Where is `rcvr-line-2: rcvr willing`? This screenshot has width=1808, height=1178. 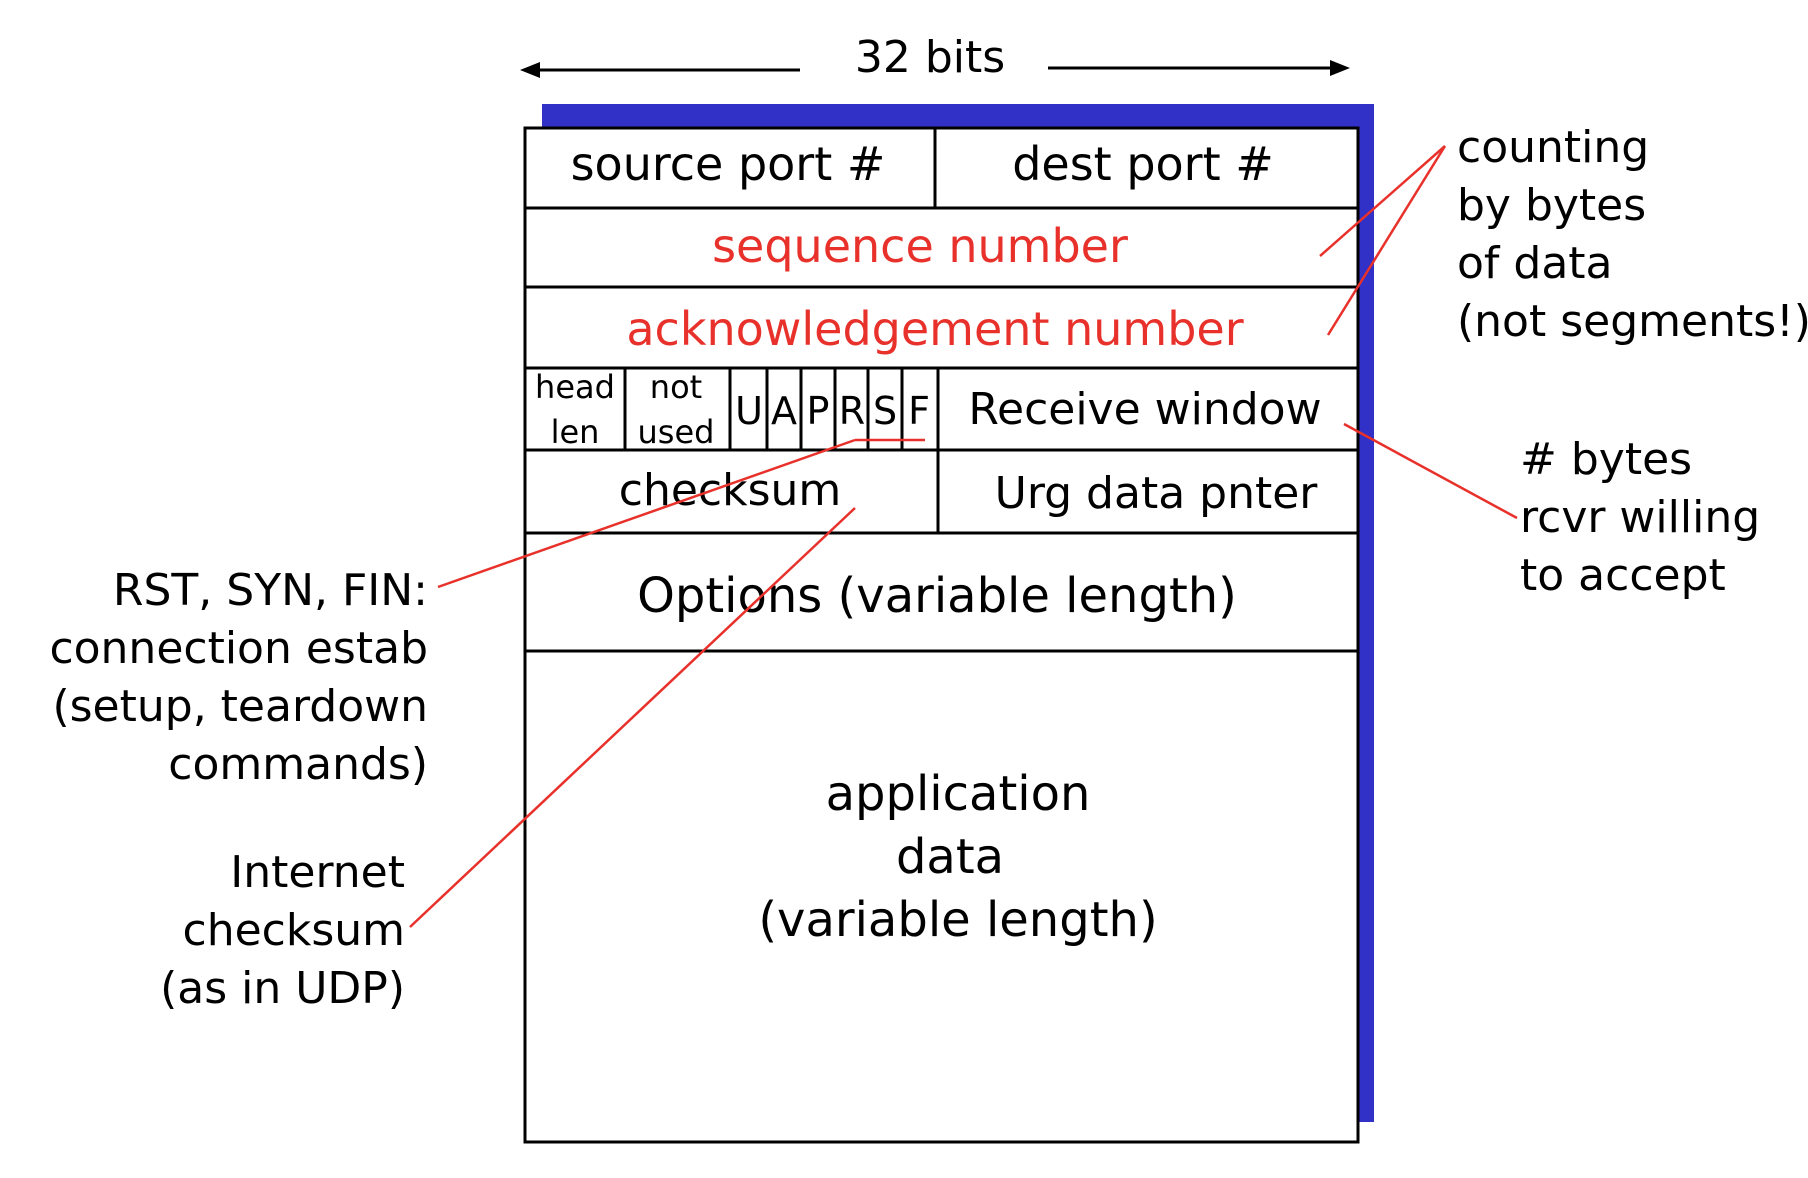
rcvr-line-2: rcvr willing is located at coordinates (1640, 517).